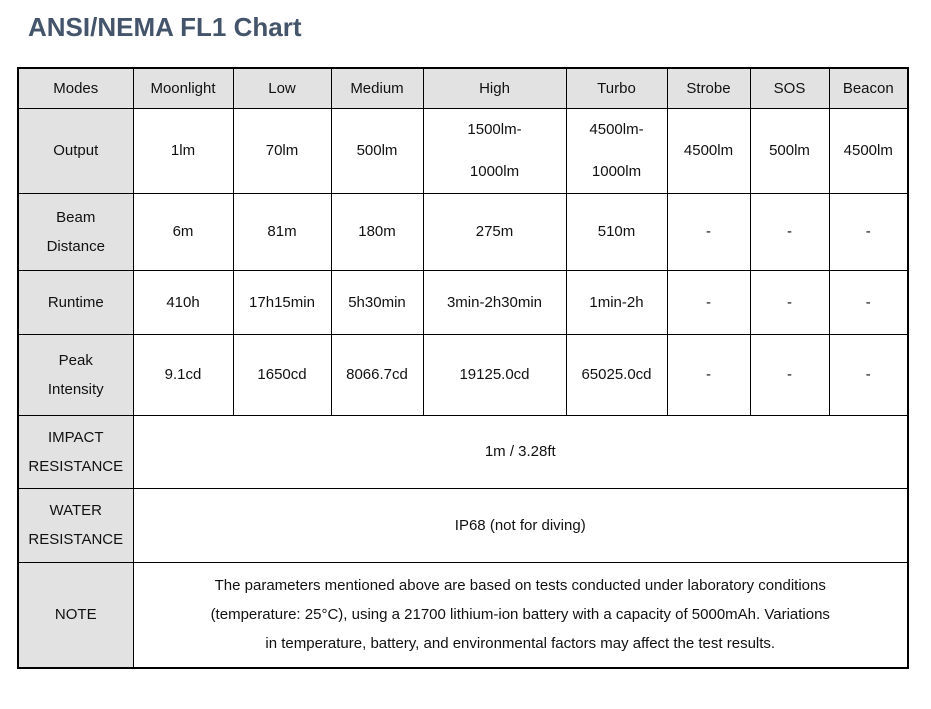  I want to click on cell-line: 81m, so click(282, 231).